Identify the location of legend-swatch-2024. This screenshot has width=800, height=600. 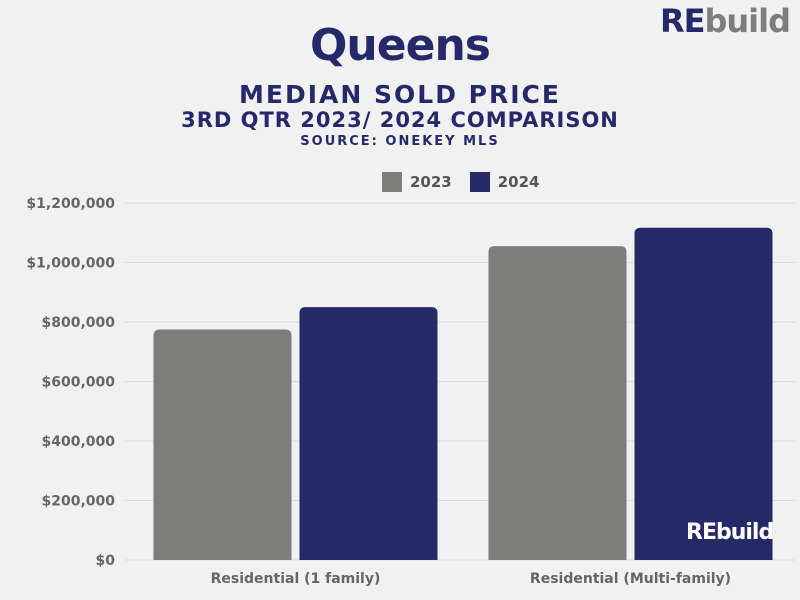
(479, 182).